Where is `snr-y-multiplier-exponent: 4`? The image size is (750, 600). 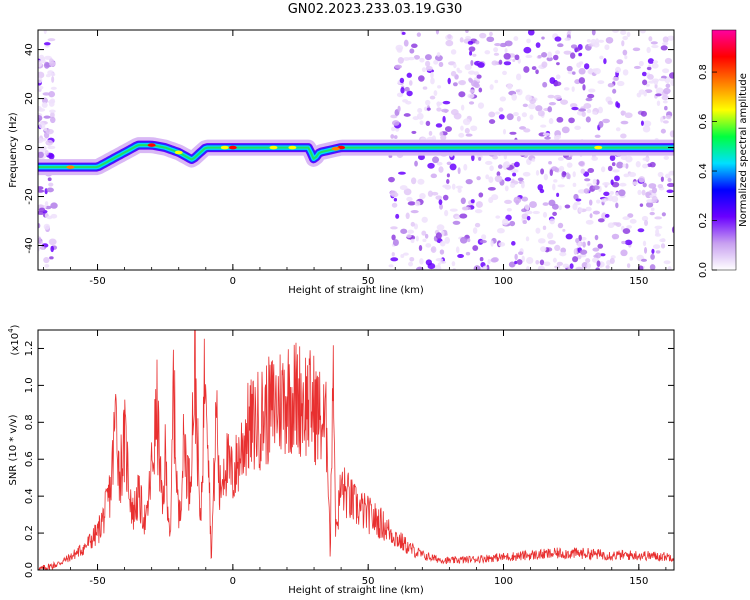 snr-y-multiplier-exponent: 4 is located at coordinates (11, 330).